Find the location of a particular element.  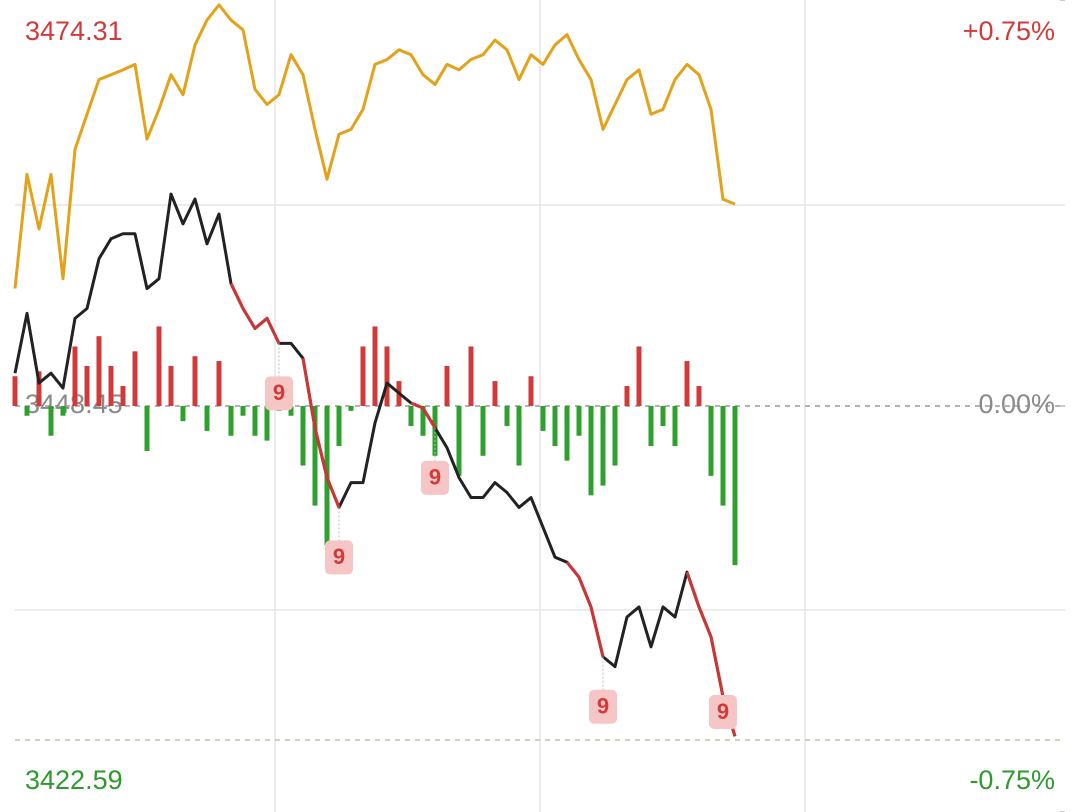

y-tick-label: 3422.59 is located at coordinates (74, 780).